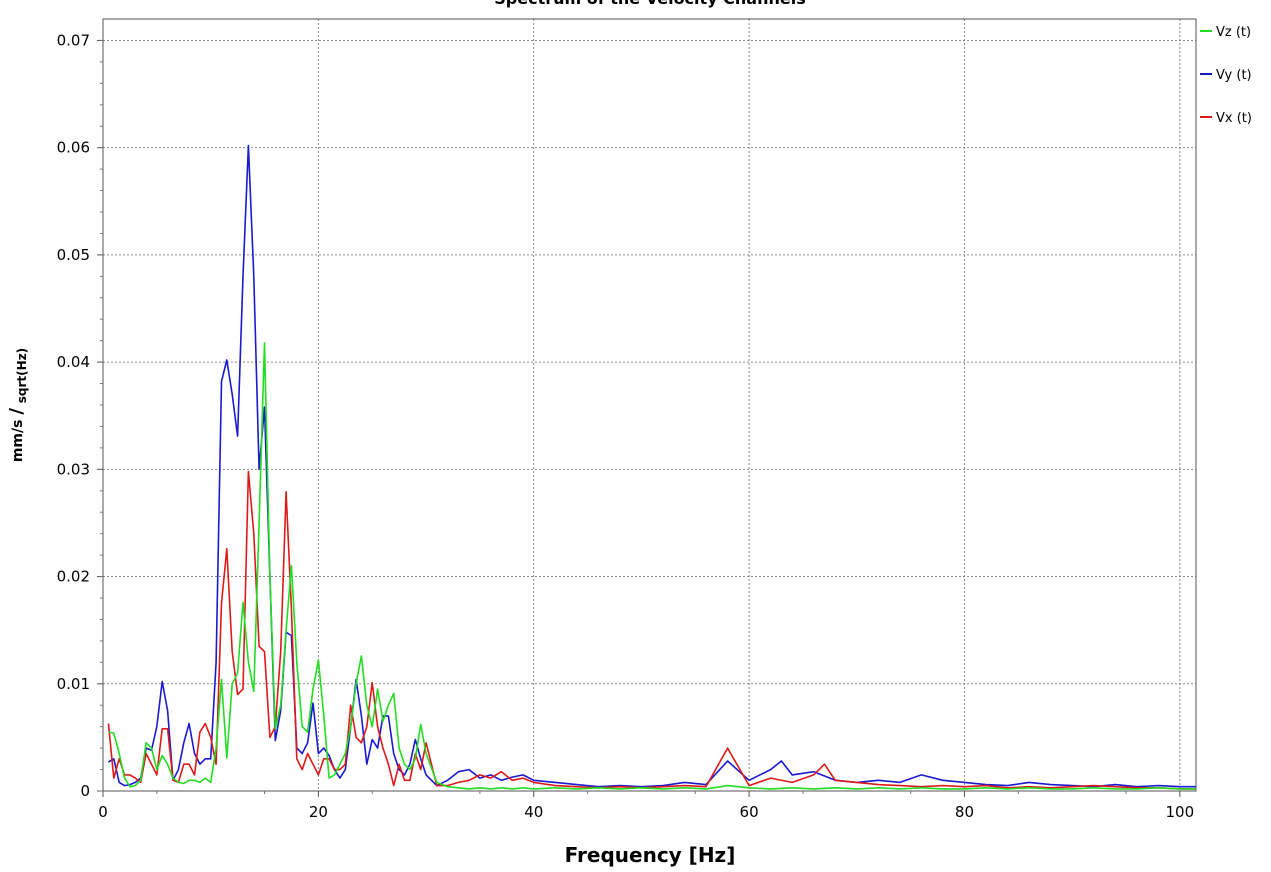  I want to click on svg-text: mm/s / sqrt(Hz), so click(17, 405).